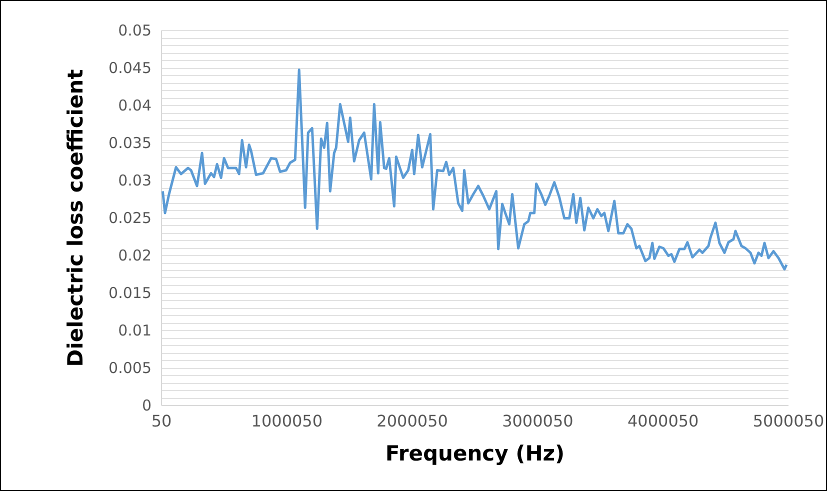 This screenshot has height=493, width=829. What do you see at coordinates (147, 405) in the screenshot?
I see `y-tick-label: 0` at bounding box center [147, 405].